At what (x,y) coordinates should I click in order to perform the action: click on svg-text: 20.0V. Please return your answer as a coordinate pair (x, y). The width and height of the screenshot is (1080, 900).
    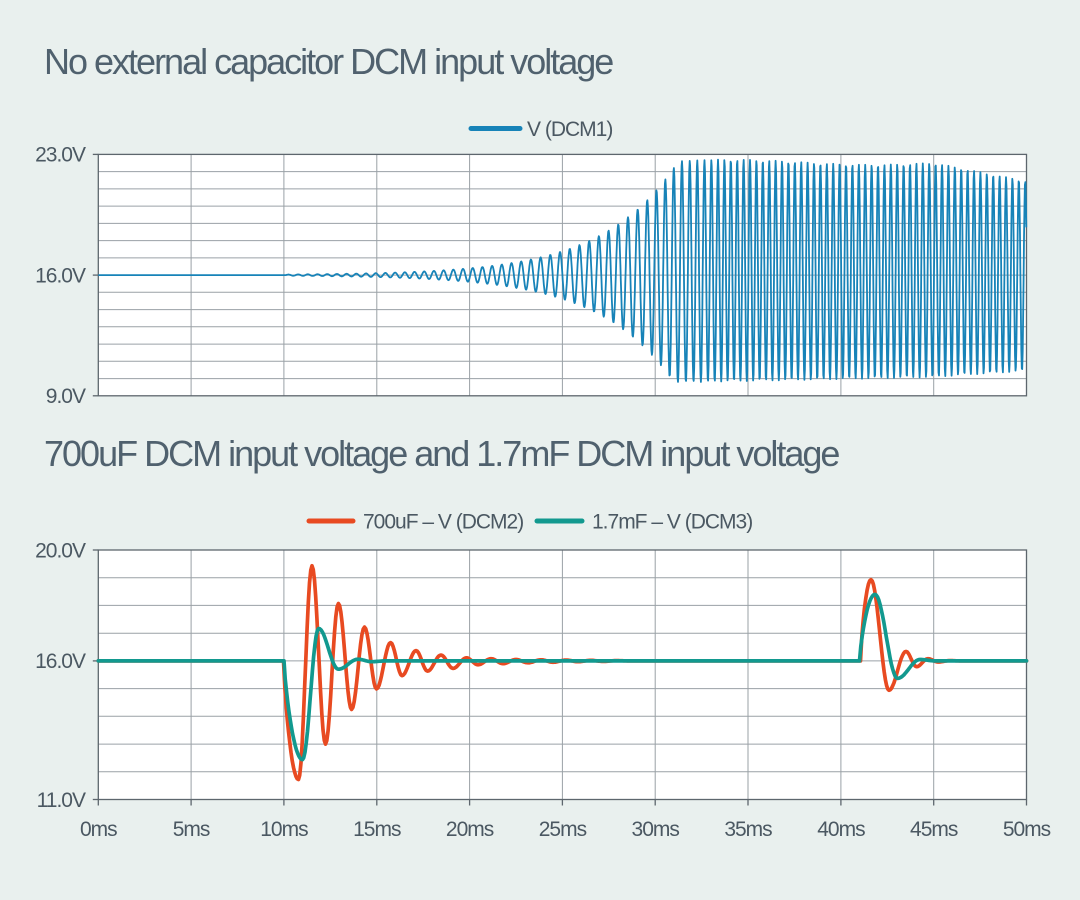
    Looking at the image, I should click on (60, 550).